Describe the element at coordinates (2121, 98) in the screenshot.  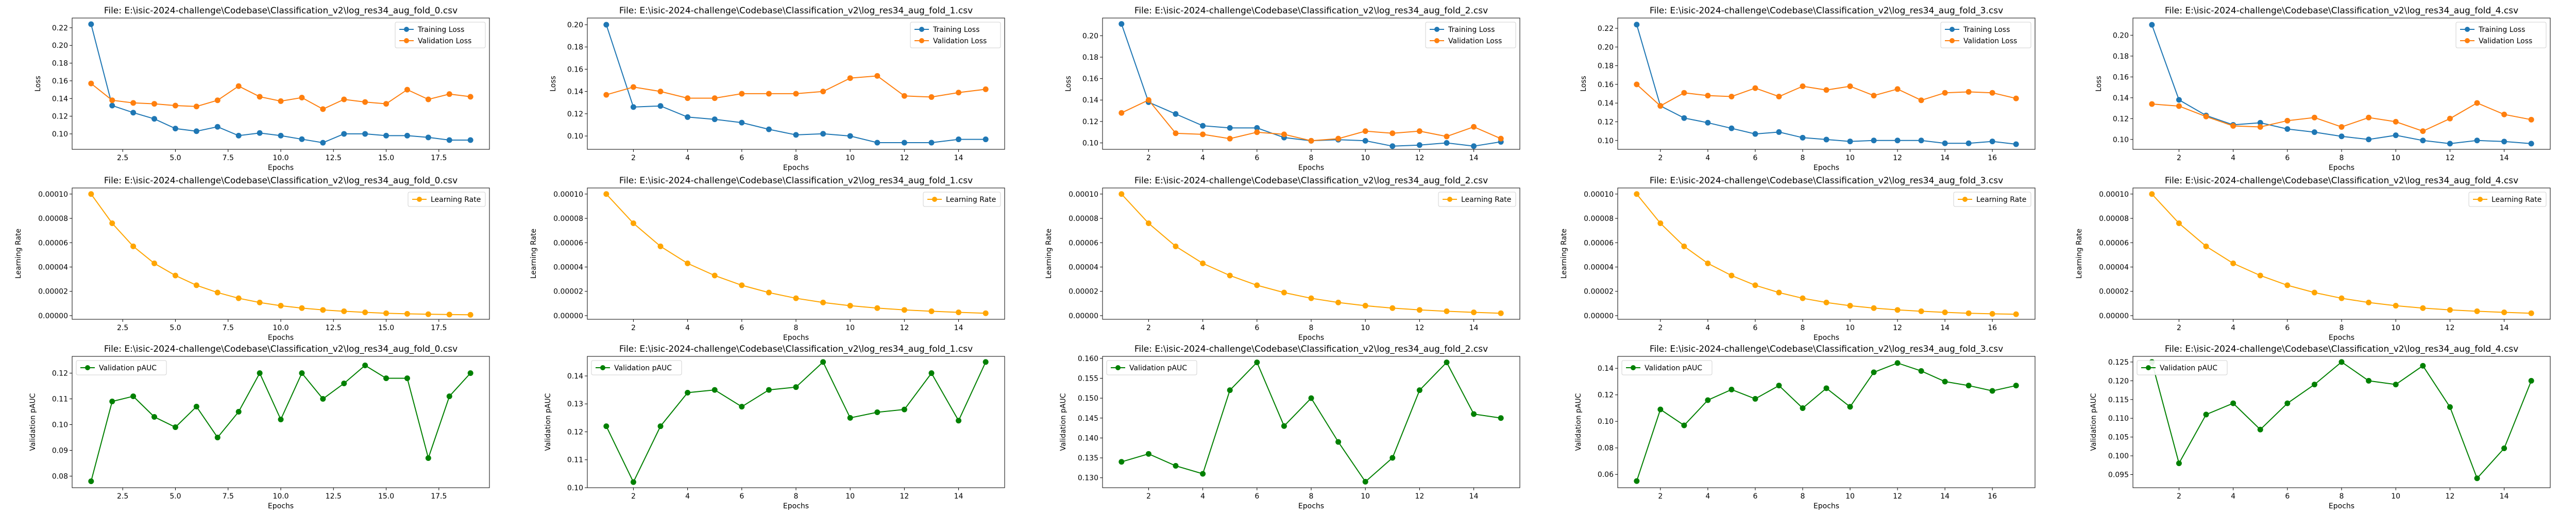
I see `y-tick-label: 0.14` at that location.